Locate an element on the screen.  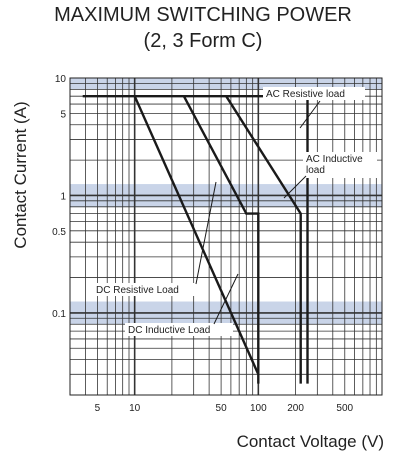
y-axis-label: Contact Current (A) is located at coordinates (20, 174).